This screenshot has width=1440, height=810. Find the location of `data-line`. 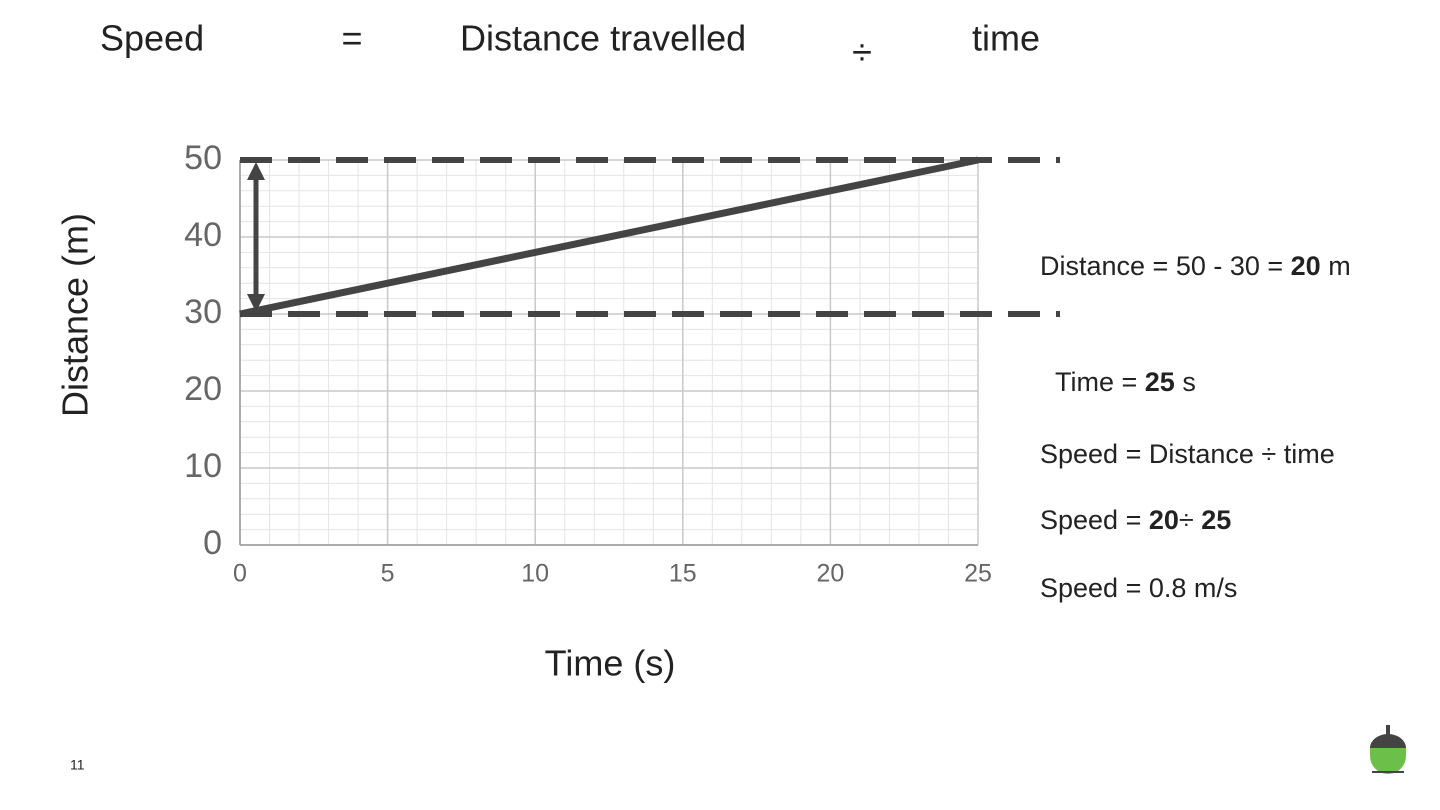

data-line is located at coordinates (609, 237).